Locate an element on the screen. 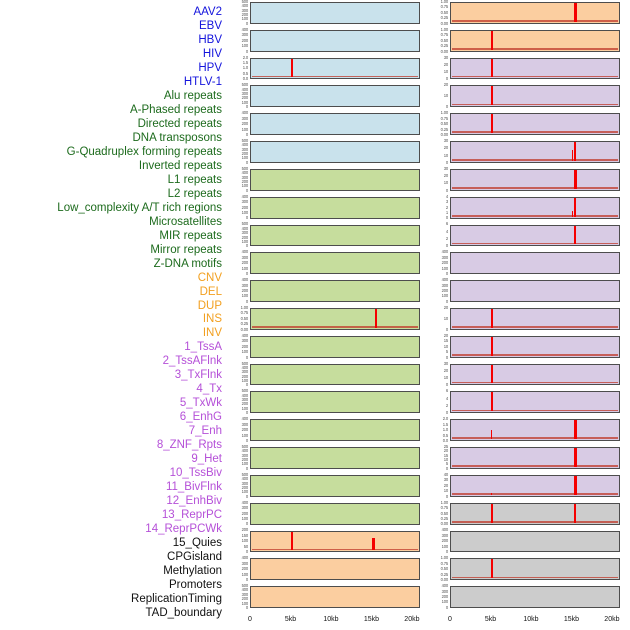  y-tick-label: 20 is located at coordinates (445, 485).